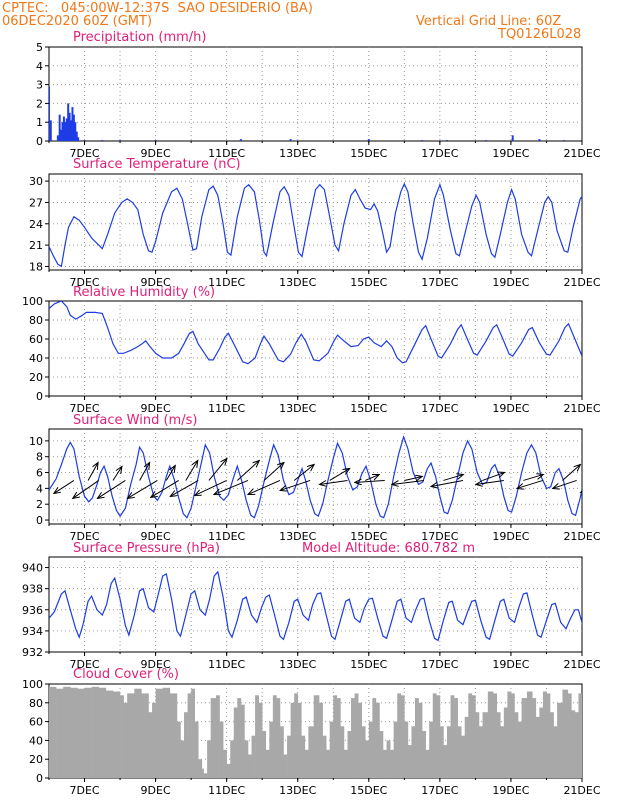 The image size is (618, 800). Describe the element at coordinates (36, 441) in the screenshot. I see `y-tick-label: 10` at that location.